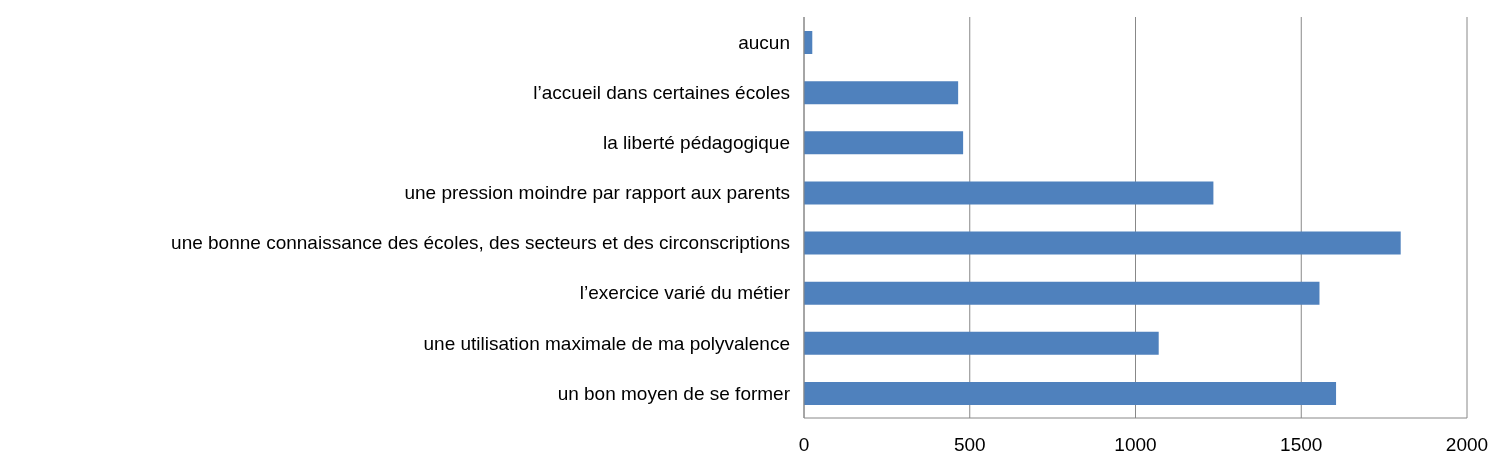 The image size is (1510, 466). I want to click on y-tick-label: un bon moyen de se former, so click(674, 393).